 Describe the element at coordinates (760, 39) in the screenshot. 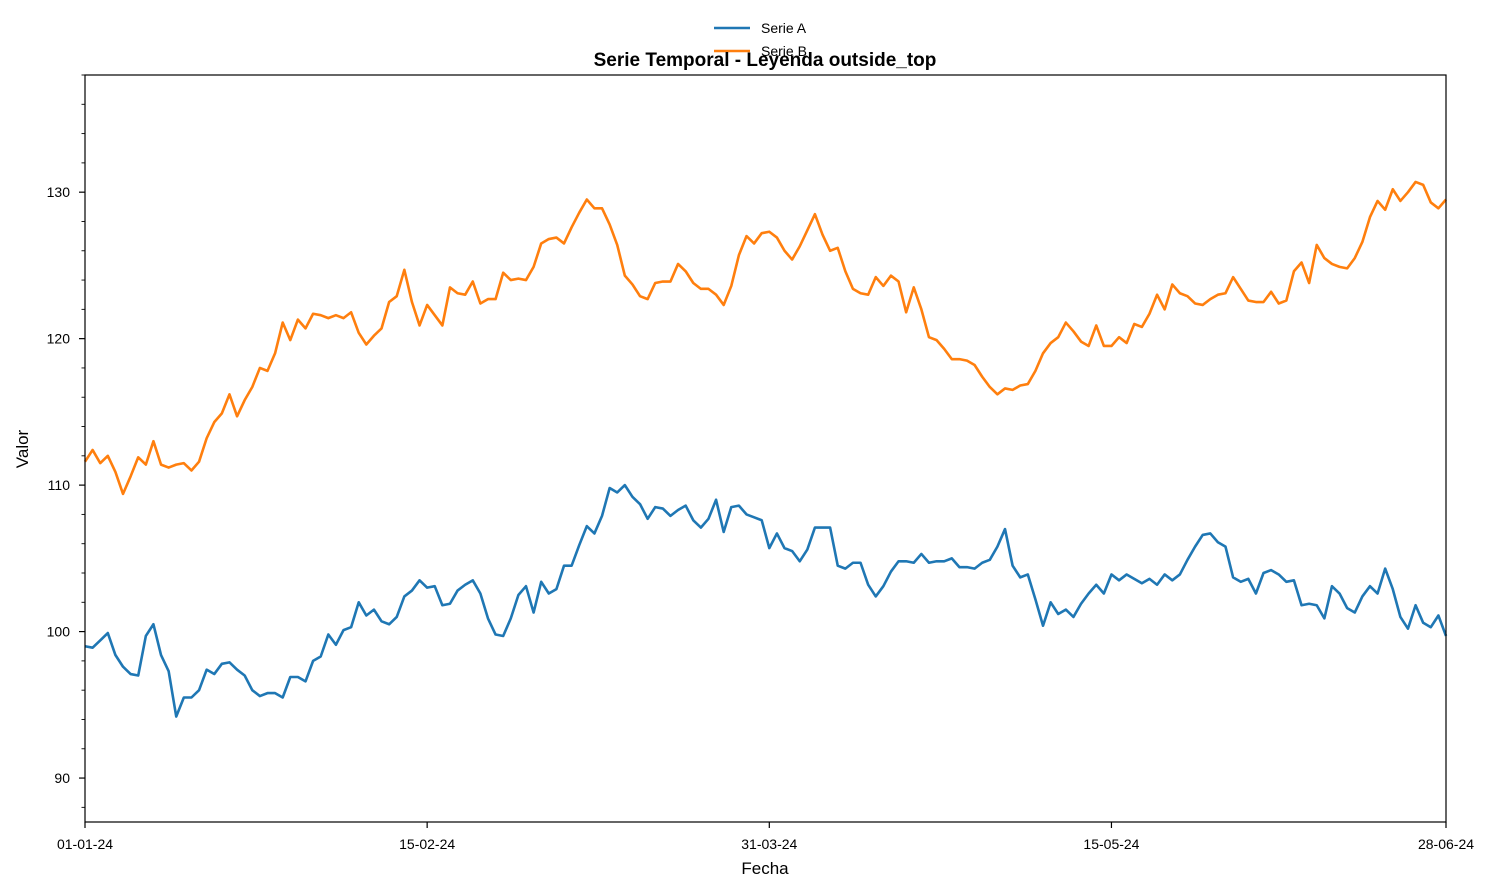

I see `legend: Serie A Serie B` at that location.